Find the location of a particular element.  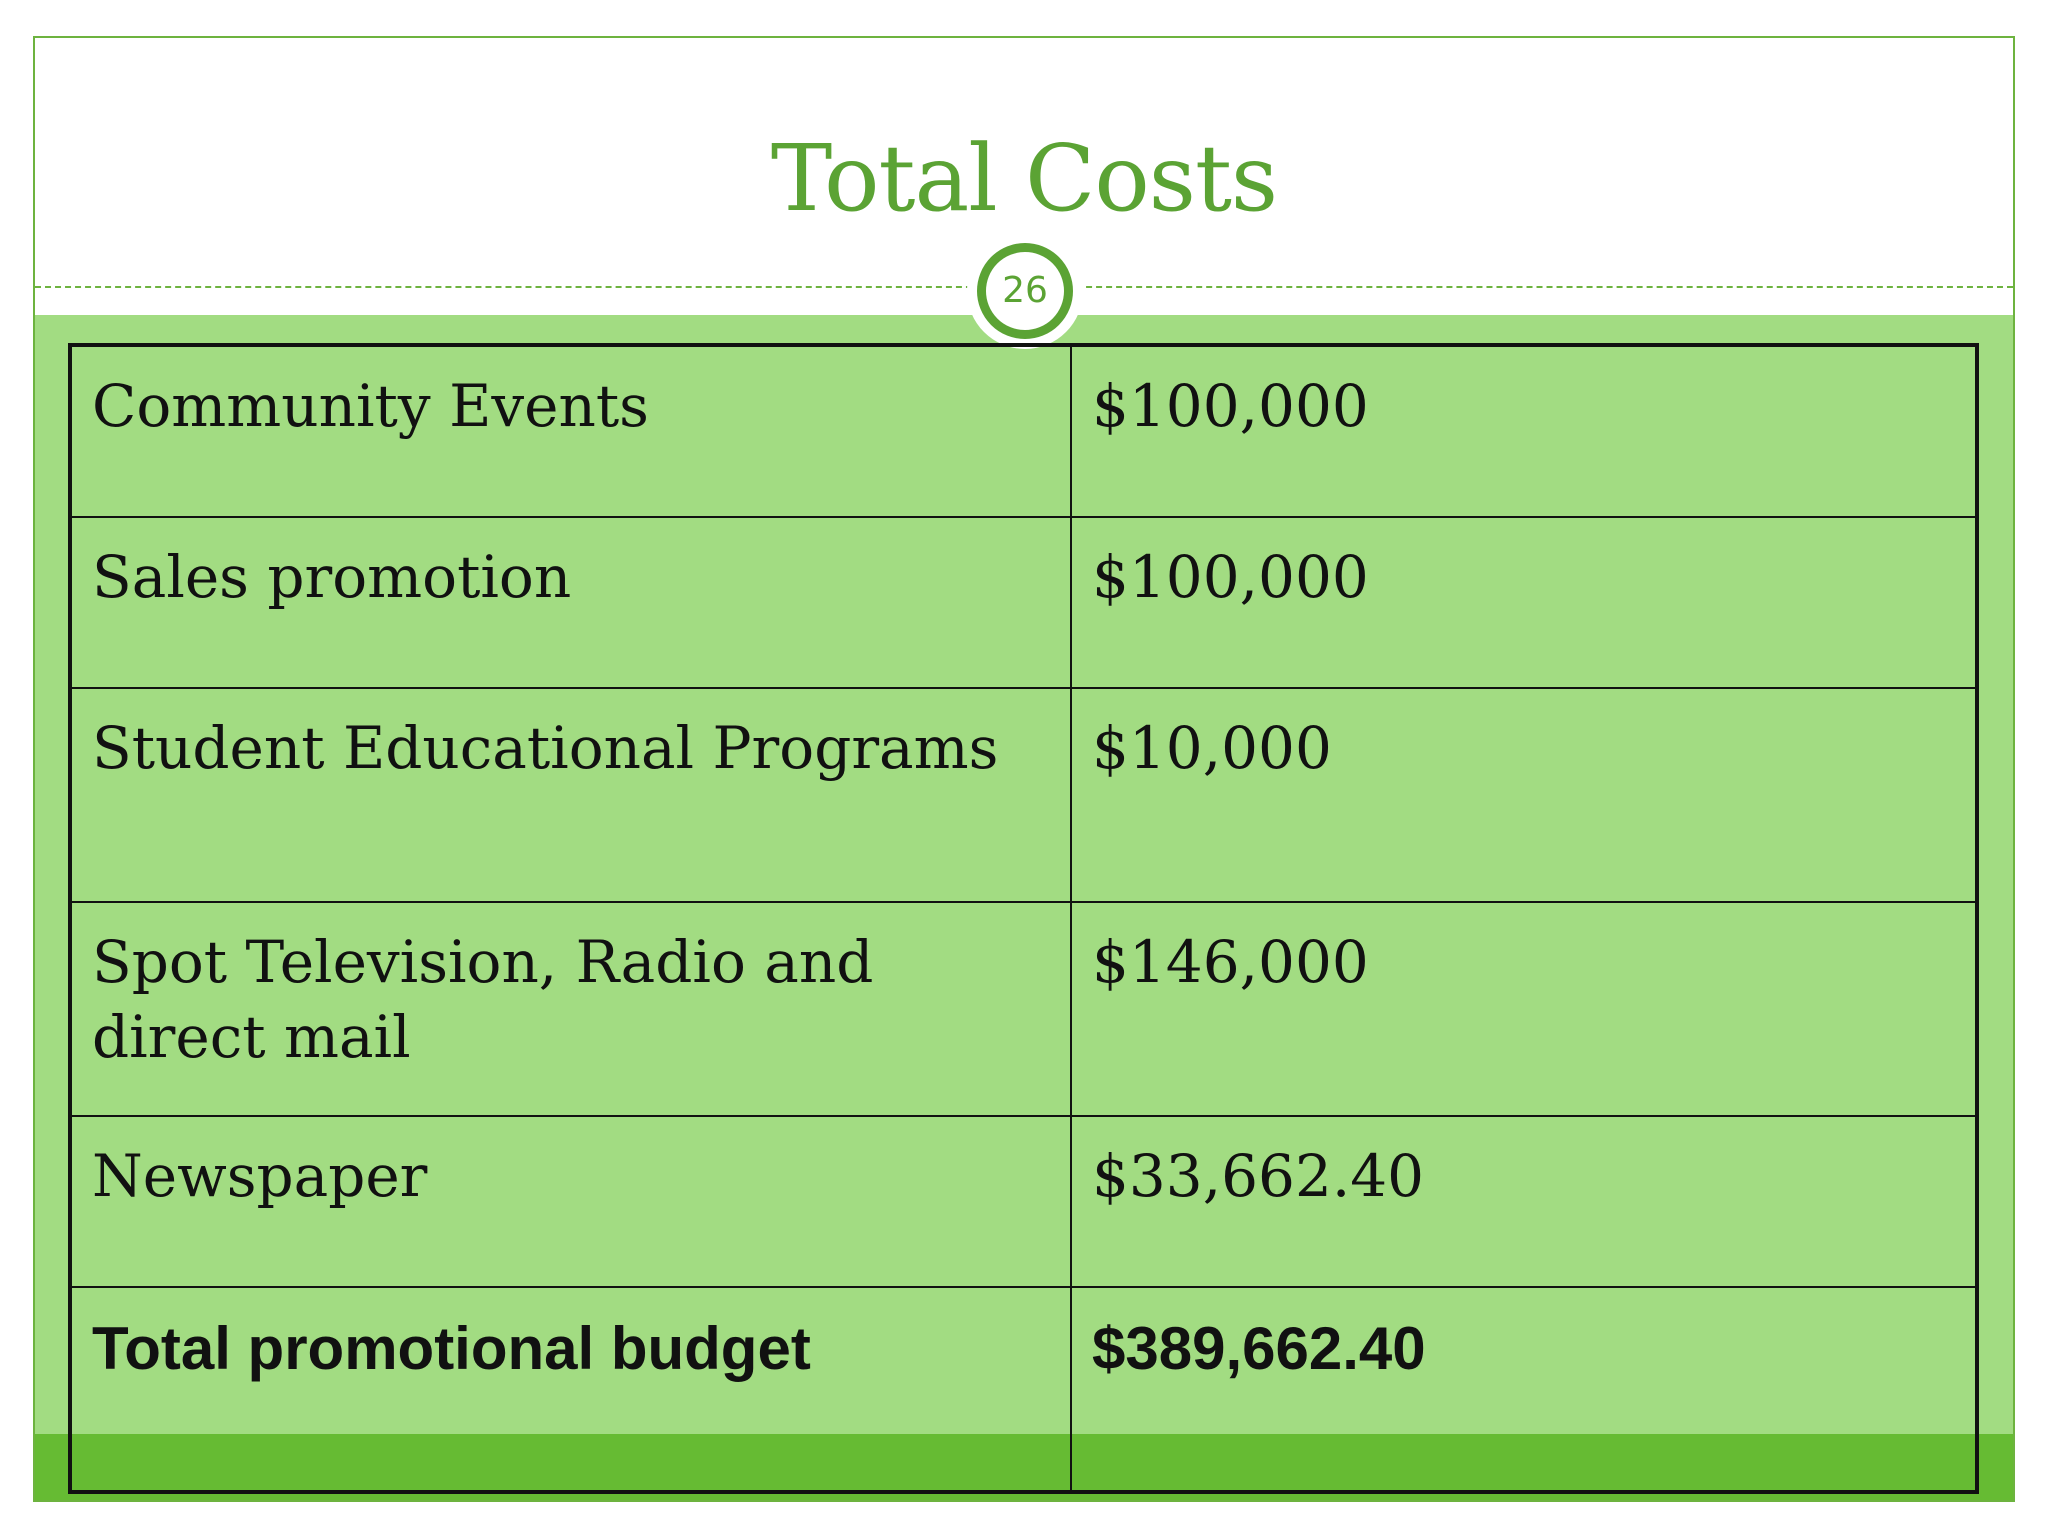

total-row: Total promotional budget $389,662.40 is located at coordinates (1023, 1389).